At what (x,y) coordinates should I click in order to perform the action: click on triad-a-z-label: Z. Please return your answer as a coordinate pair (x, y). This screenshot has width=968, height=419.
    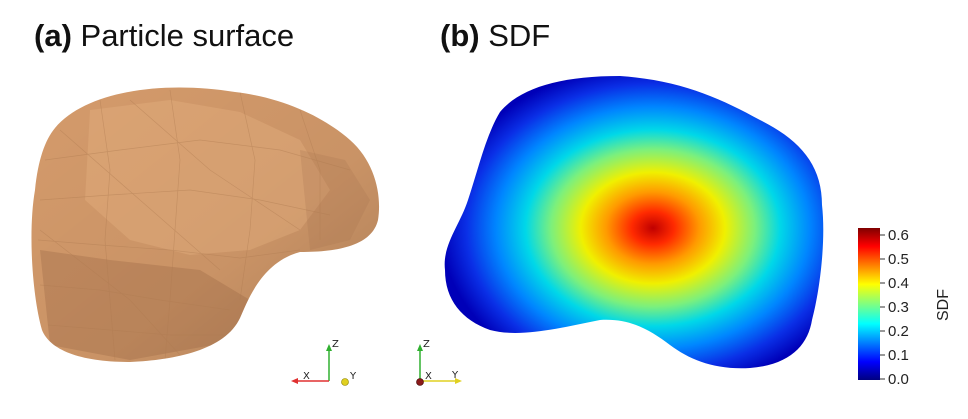
    Looking at the image, I should click on (335, 344).